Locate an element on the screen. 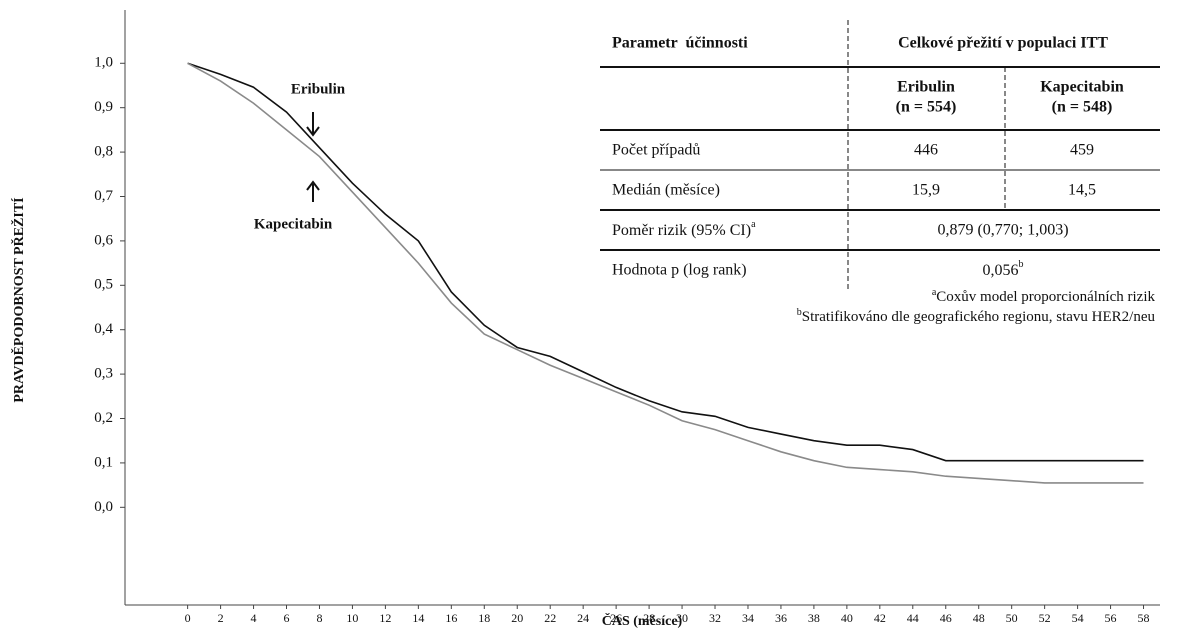 This screenshot has width=1185, height=632. x-tick-label: 54 is located at coordinates (1078, 618).